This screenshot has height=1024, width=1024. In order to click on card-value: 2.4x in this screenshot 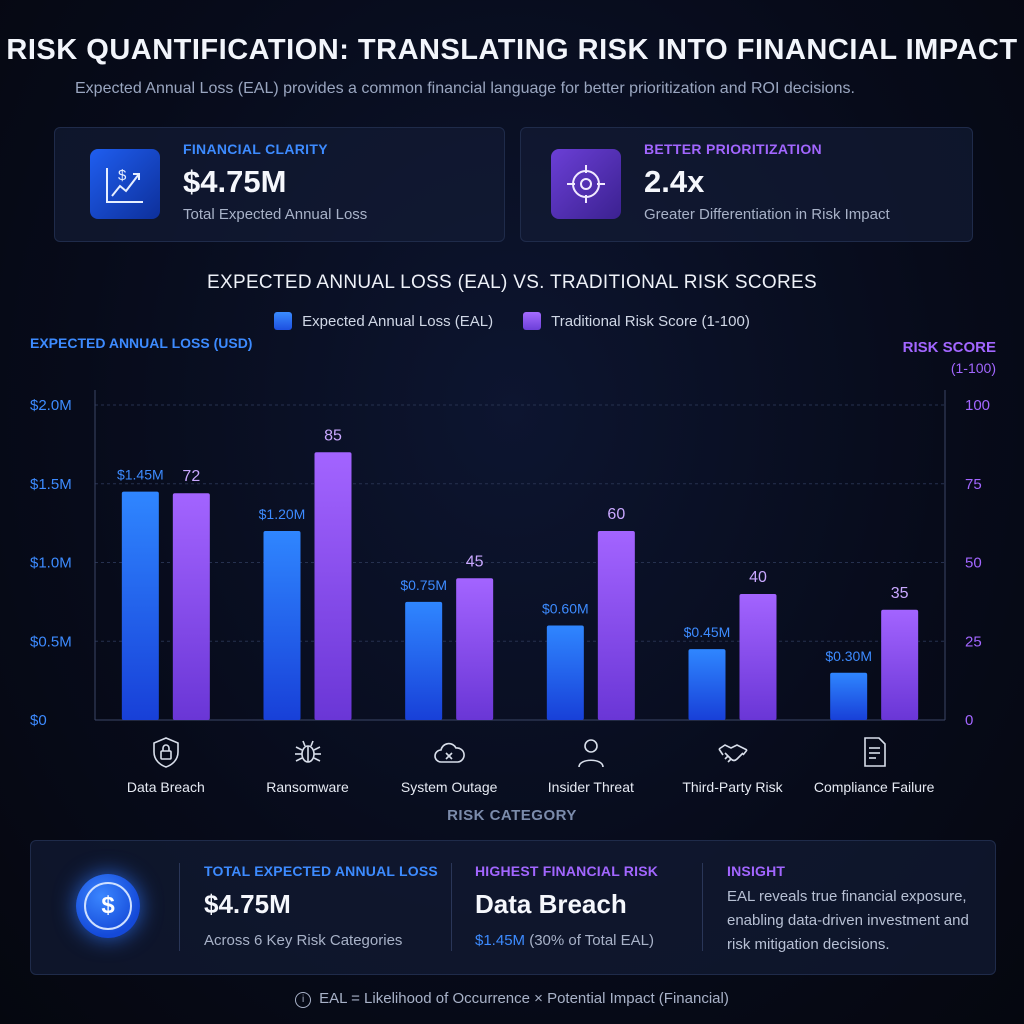, I will do `click(674, 181)`.